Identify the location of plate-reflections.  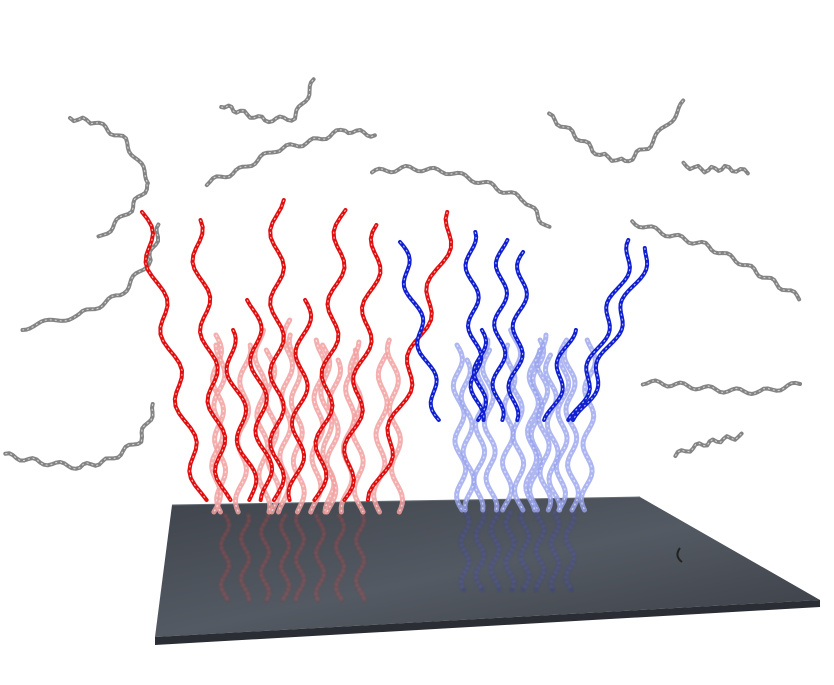
(397, 556).